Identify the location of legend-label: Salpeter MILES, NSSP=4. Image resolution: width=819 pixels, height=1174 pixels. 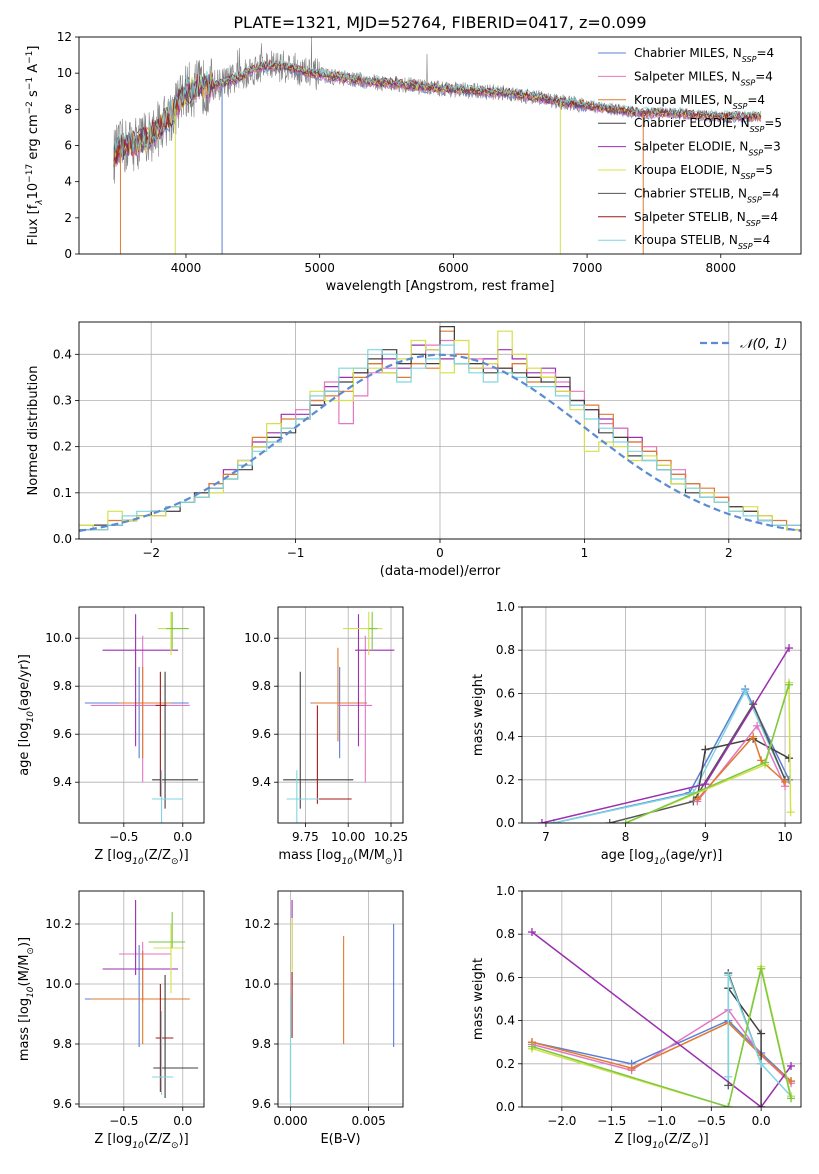
(703, 78).